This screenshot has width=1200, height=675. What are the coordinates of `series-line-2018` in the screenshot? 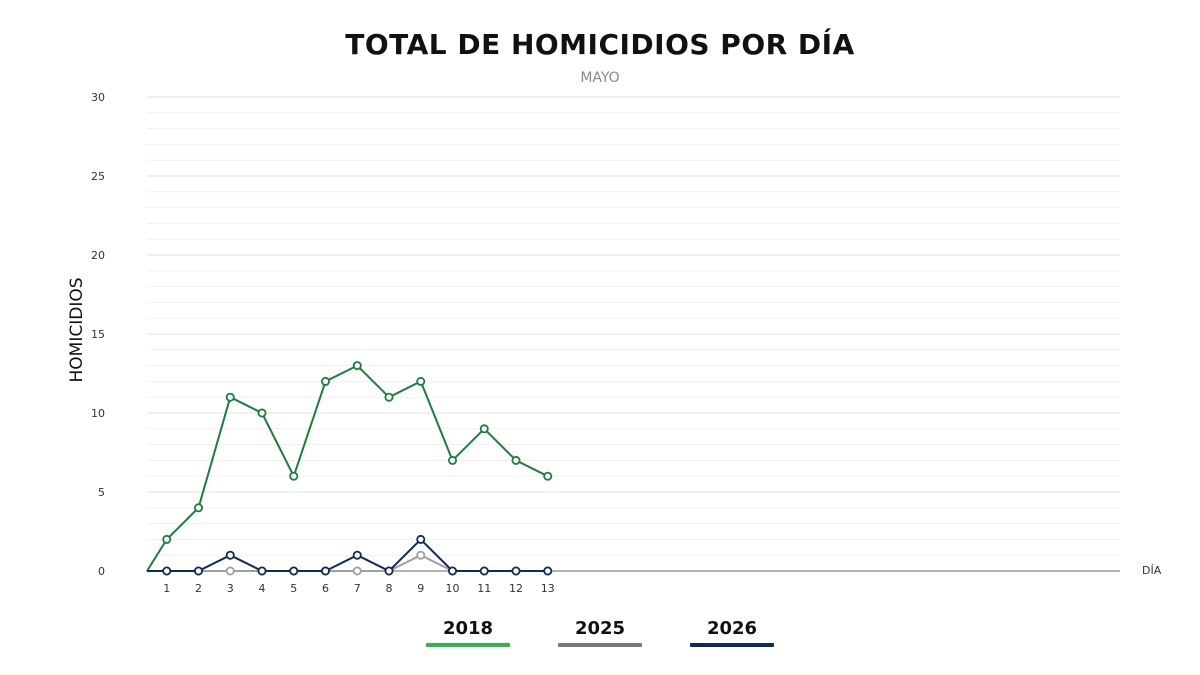 It's located at (347, 468).